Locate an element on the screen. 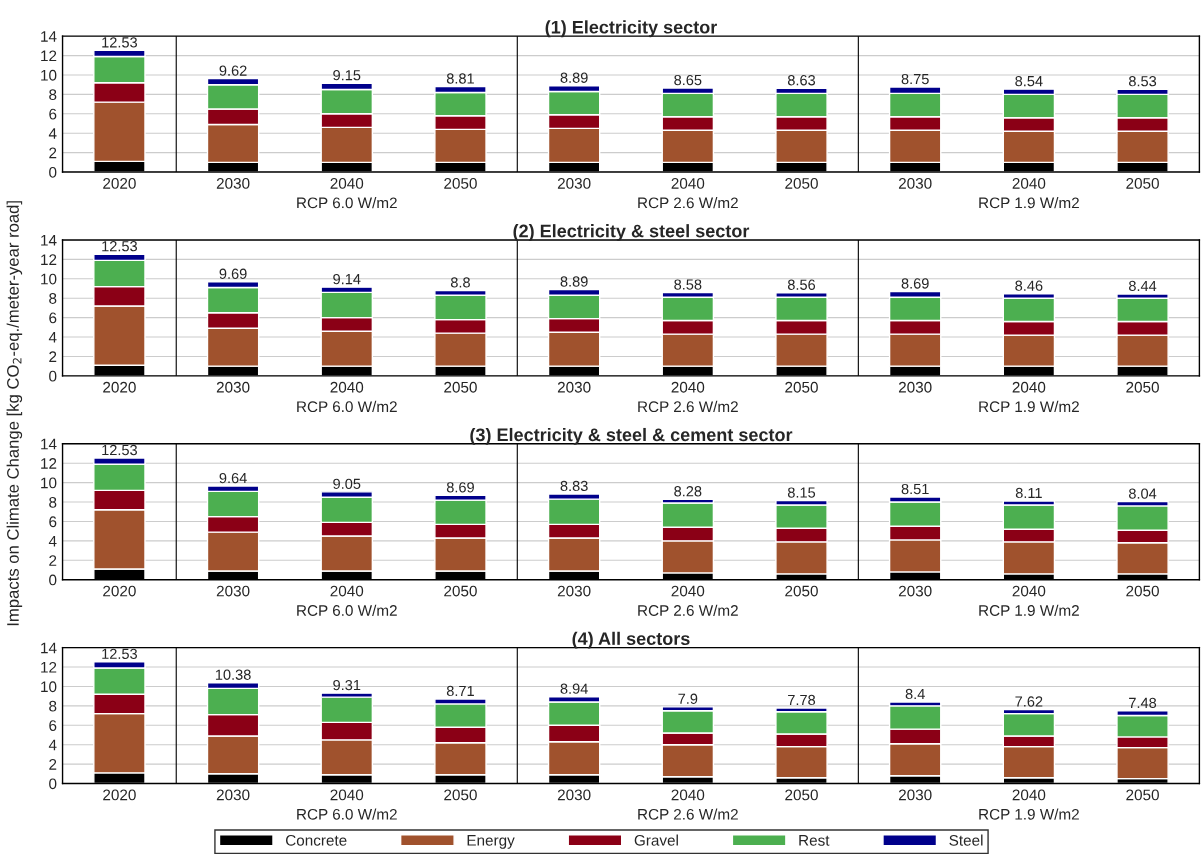 Image resolution: width=1203 pixels, height=861 pixels. total-label: 8.56 is located at coordinates (801, 284).